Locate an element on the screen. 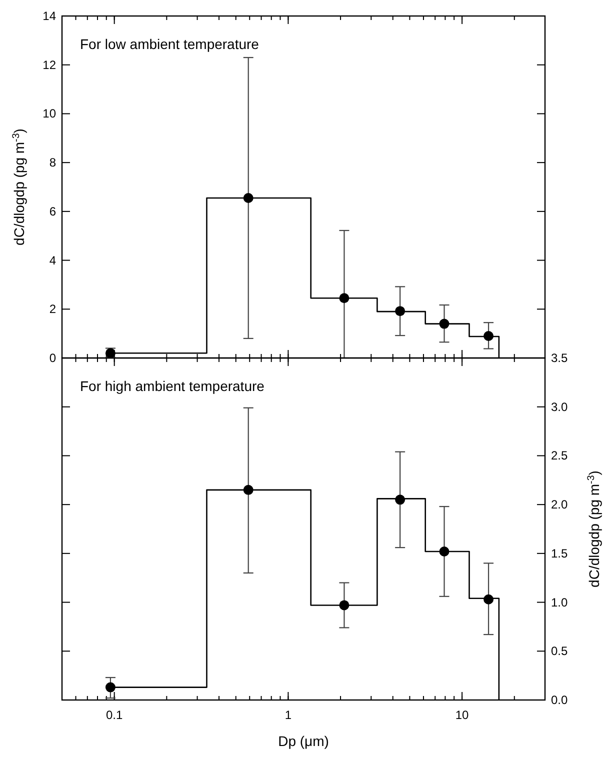 This screenshot has width=609, height=758. y2-tick-label: 0.0 is located at coordinates (559, 700).